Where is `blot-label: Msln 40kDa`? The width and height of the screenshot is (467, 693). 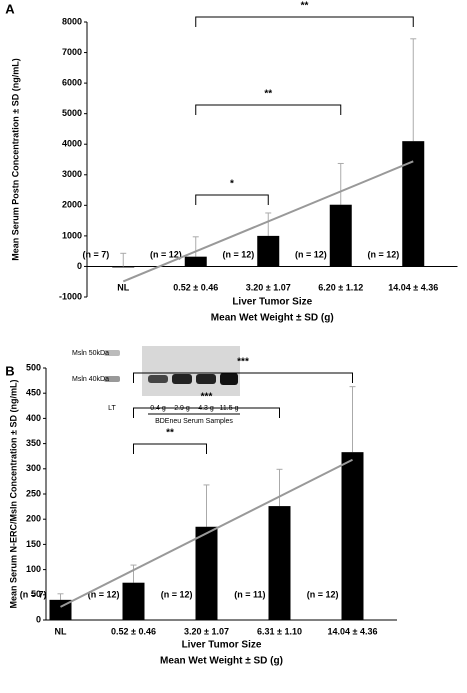 blot-label: Msln 40kDa is located at coordinates (90, 379).